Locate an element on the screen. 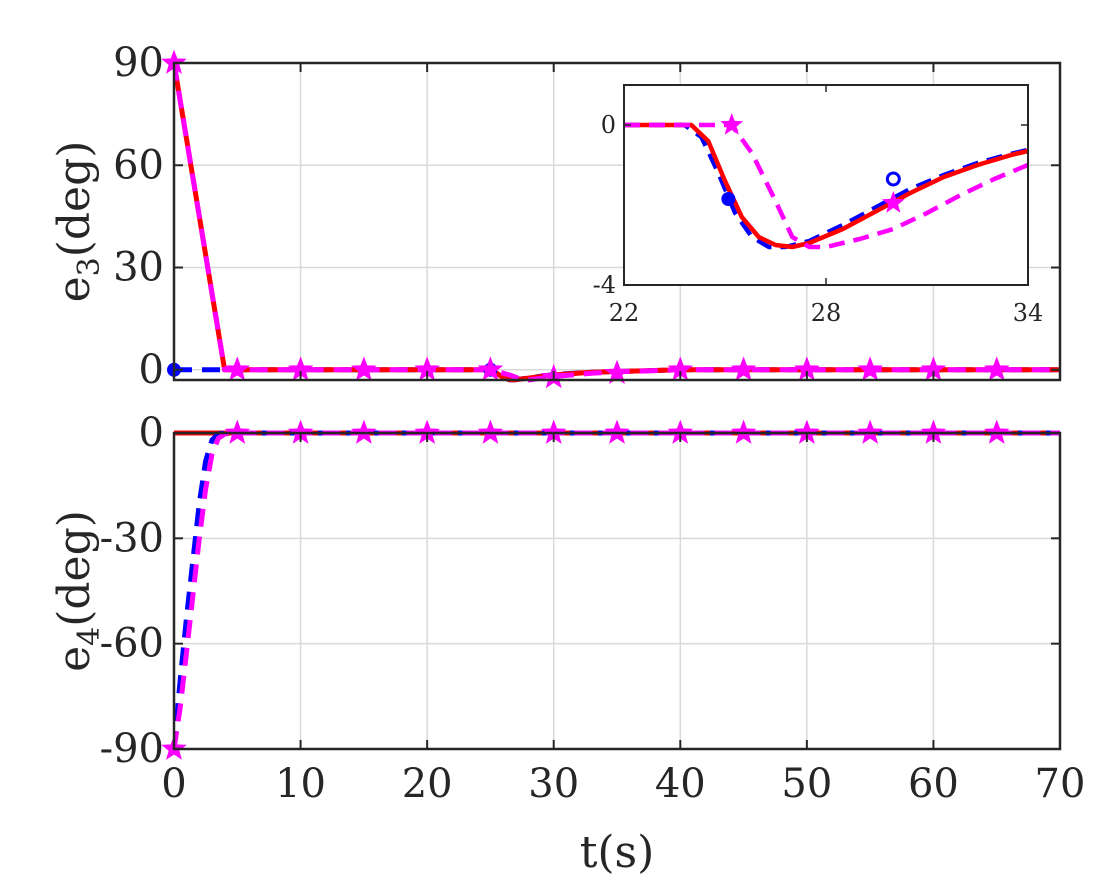 This screenshot has height=887, width=1109. y-axis-label: e3(deg) is located at coordinates (78, 222).